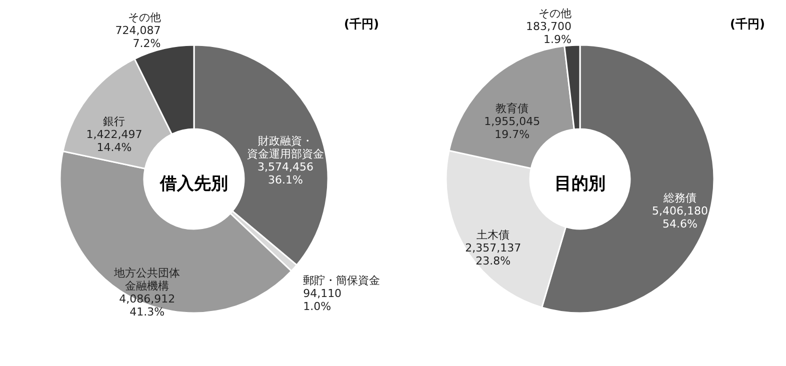  Describe the element at coordinates (285, 147) in the screenshot. I see `slice-label: 財政融資・資金運用部資金` at that location.